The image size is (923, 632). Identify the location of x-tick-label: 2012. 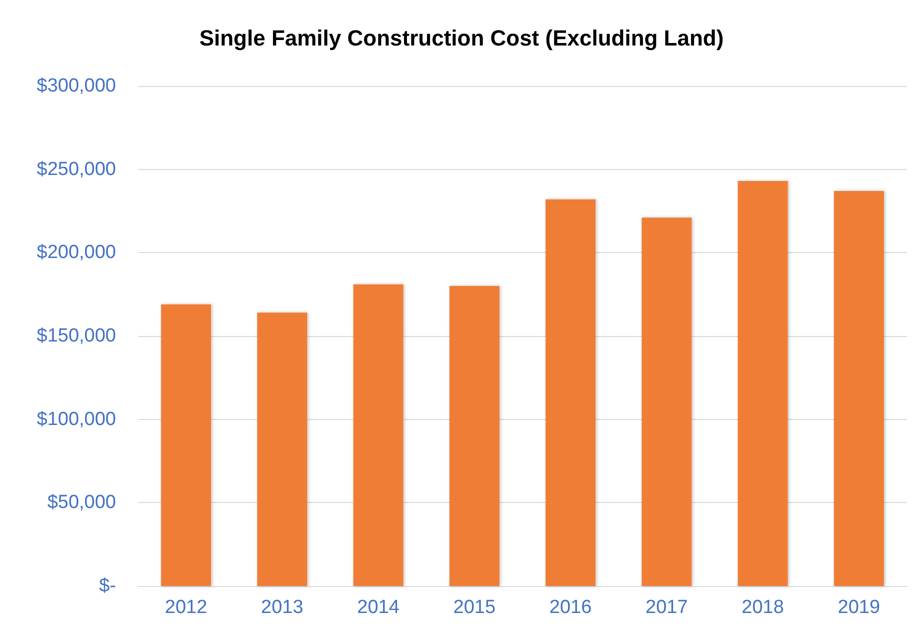
(186, 607).